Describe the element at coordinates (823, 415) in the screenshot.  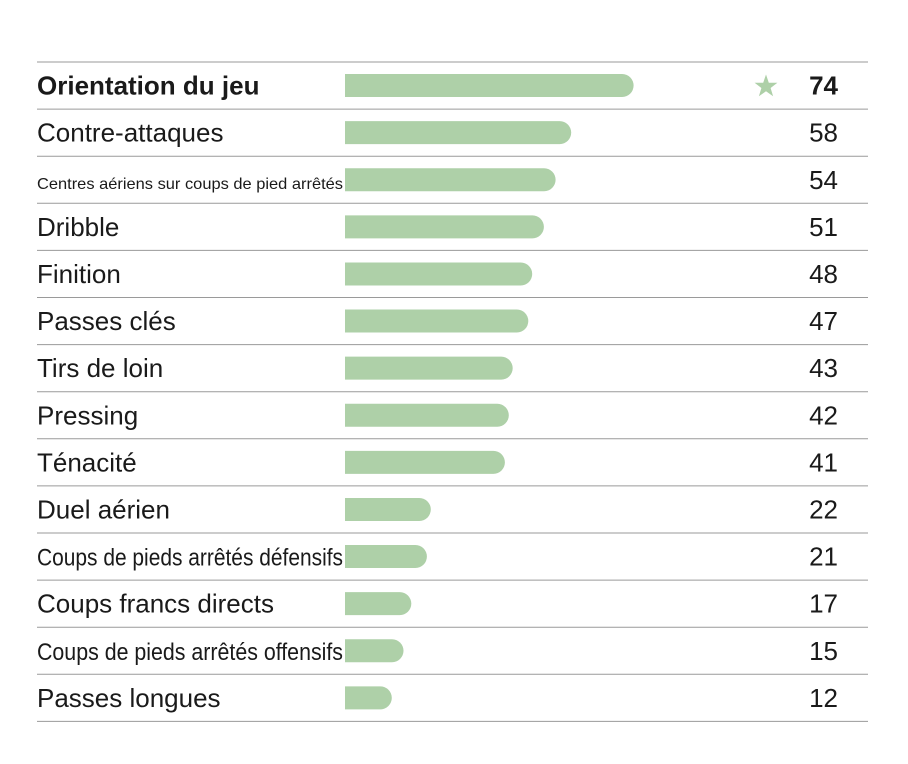
I see `value-label: 42` at that location.